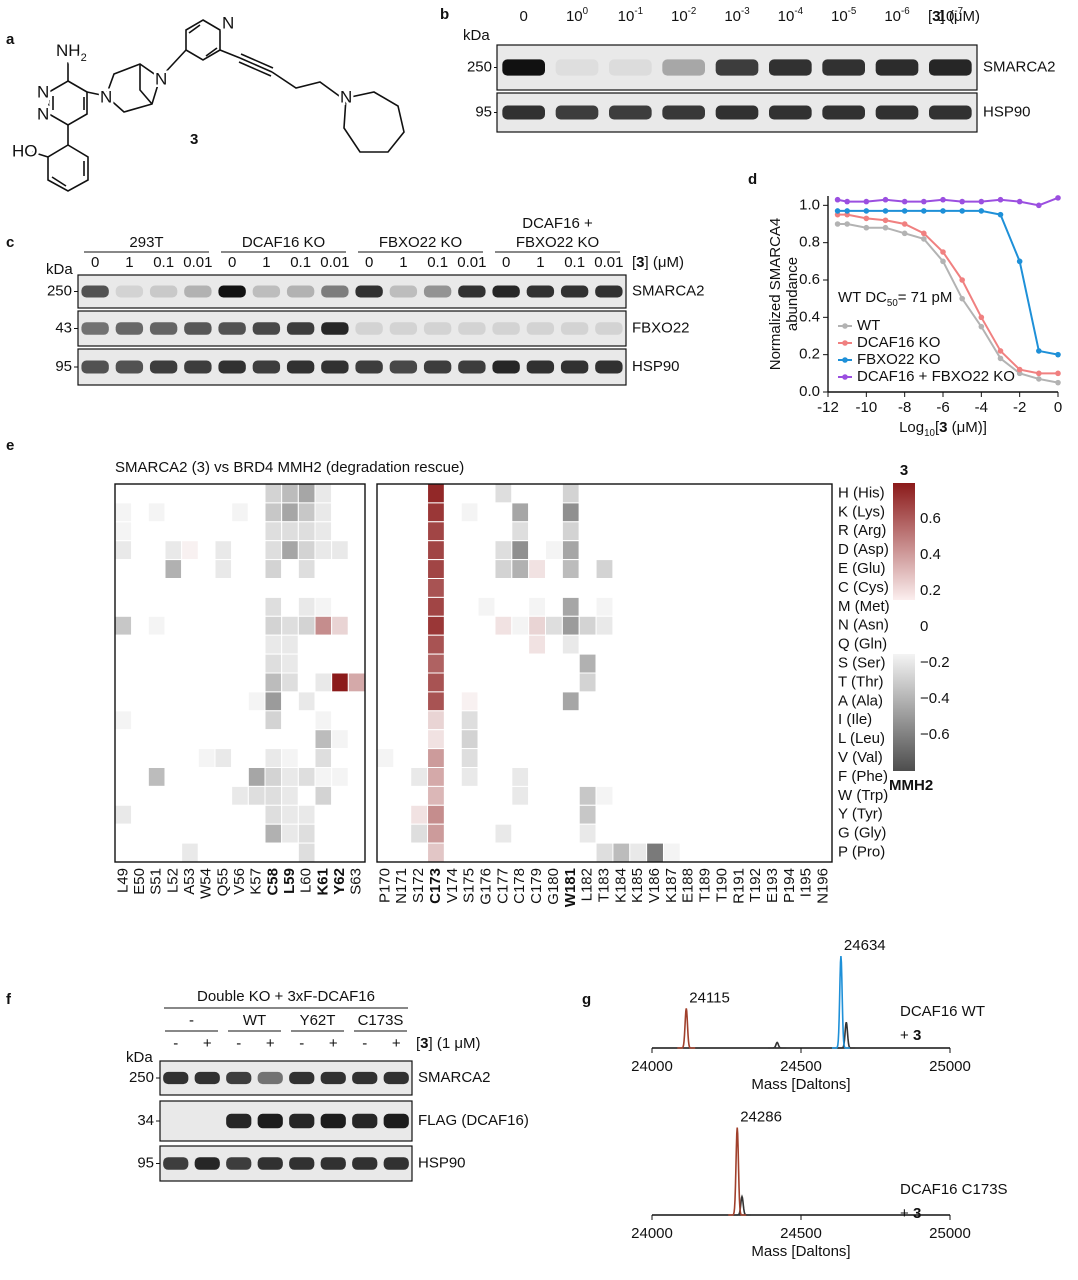 This screenshot has width=1078, height=1280. What do you see at coordinates (862, 297) in the screenshot?
I see `annotation-part: WT DC` at bounding box center [862, 297].